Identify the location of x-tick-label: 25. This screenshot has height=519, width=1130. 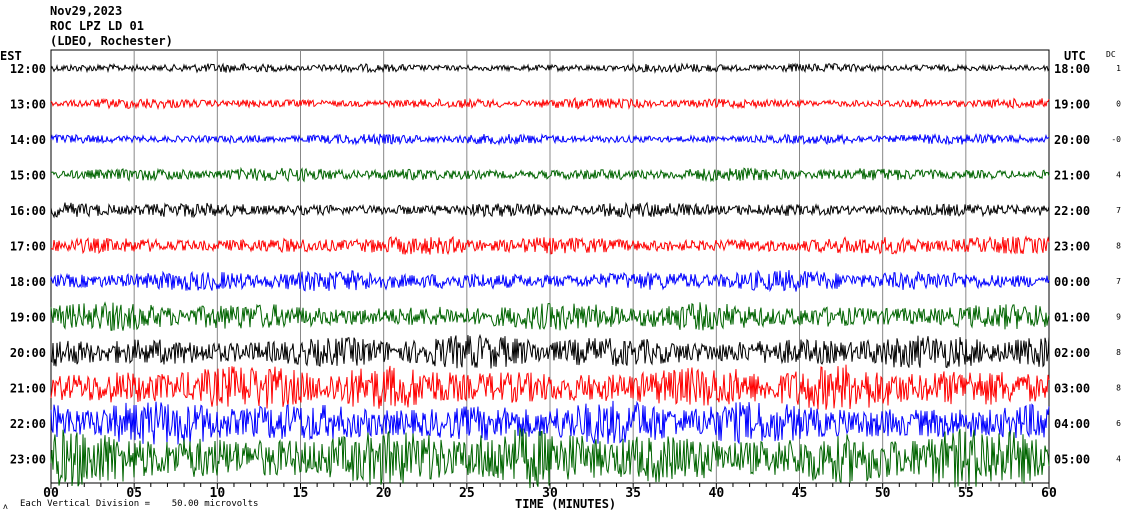
(467, 493).